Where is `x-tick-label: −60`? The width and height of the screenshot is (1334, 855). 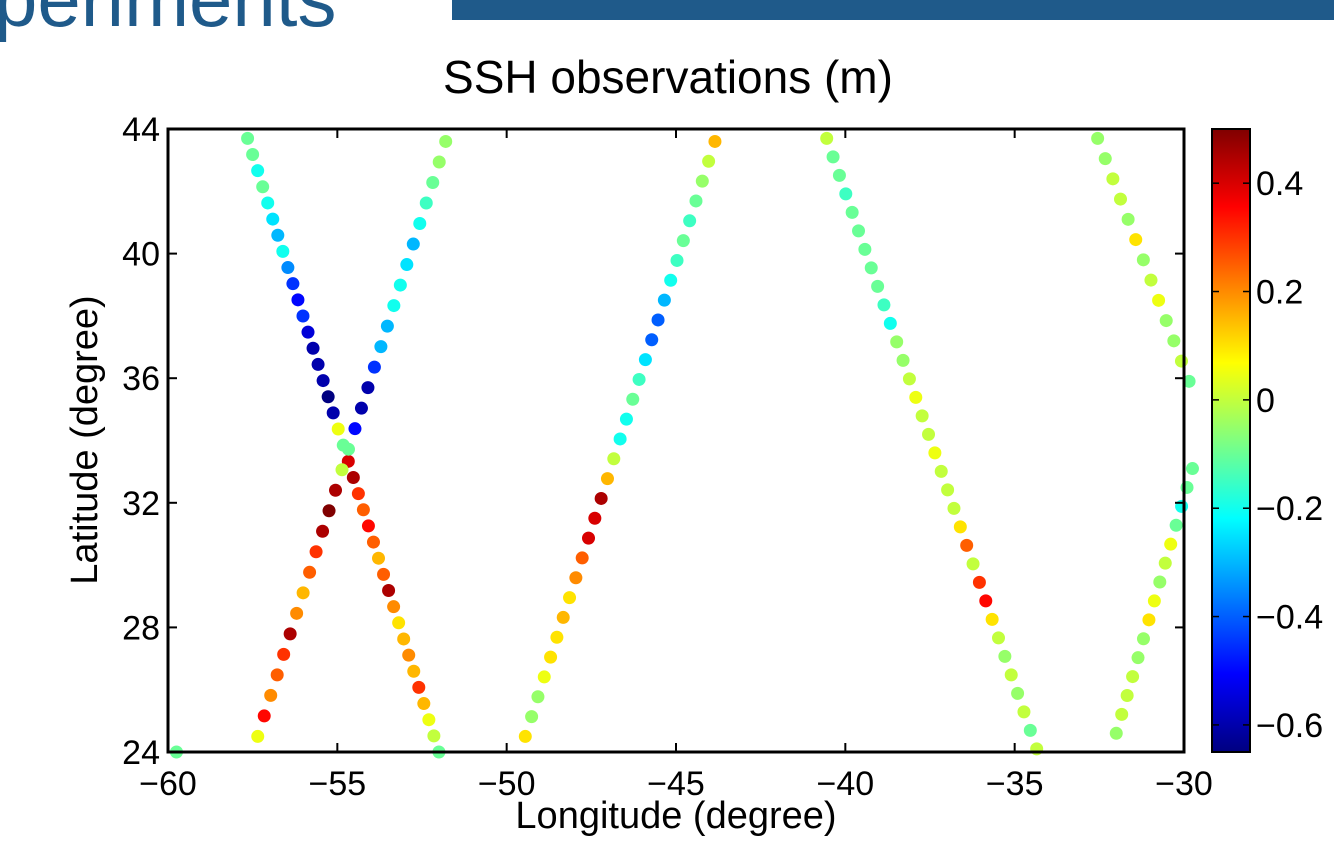 x-tick-label: −60 is located at coordinates (168, 784).